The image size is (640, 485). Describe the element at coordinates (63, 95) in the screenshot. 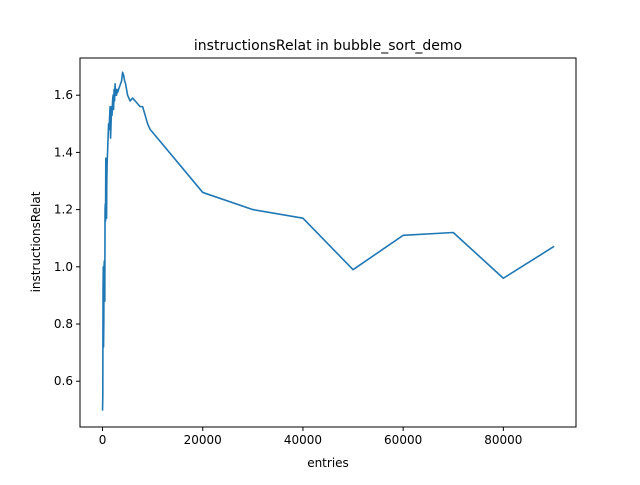

I see `y-tick-label: 1.6` at that location.